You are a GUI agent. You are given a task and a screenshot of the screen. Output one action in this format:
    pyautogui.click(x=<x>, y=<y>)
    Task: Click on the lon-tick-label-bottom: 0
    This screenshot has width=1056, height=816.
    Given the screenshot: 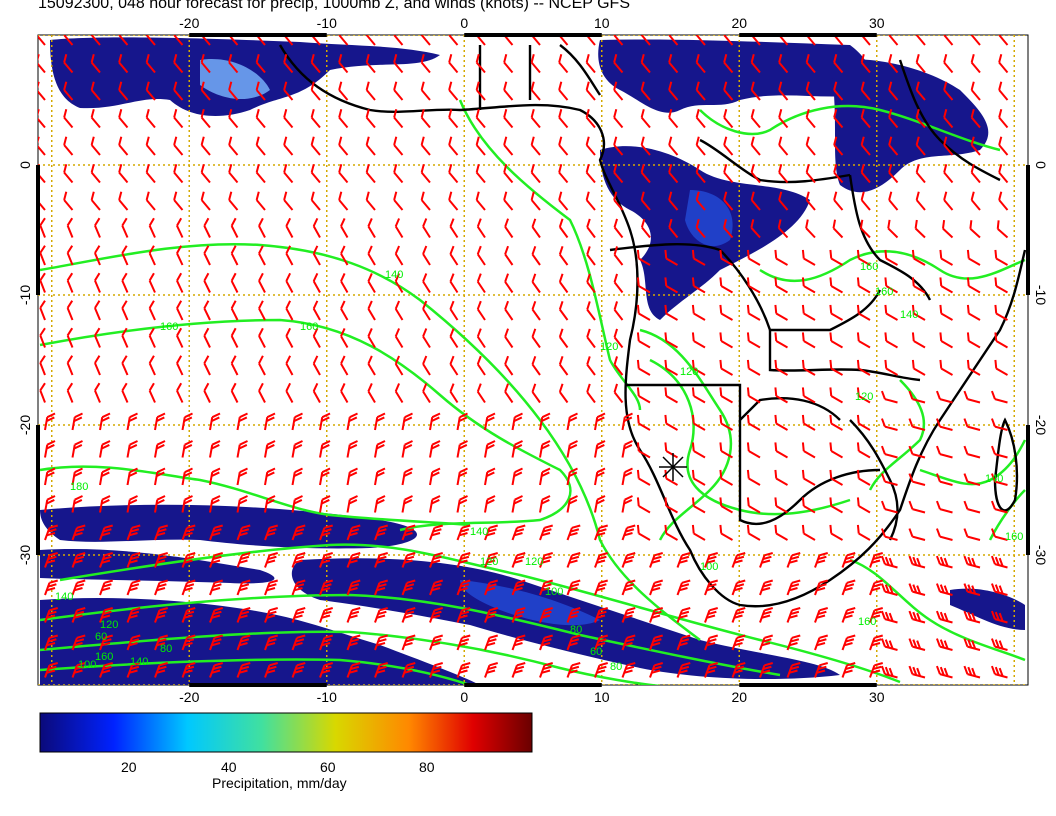 What is the action you would take?
    pyautogui.click(x=464, y=697)
    